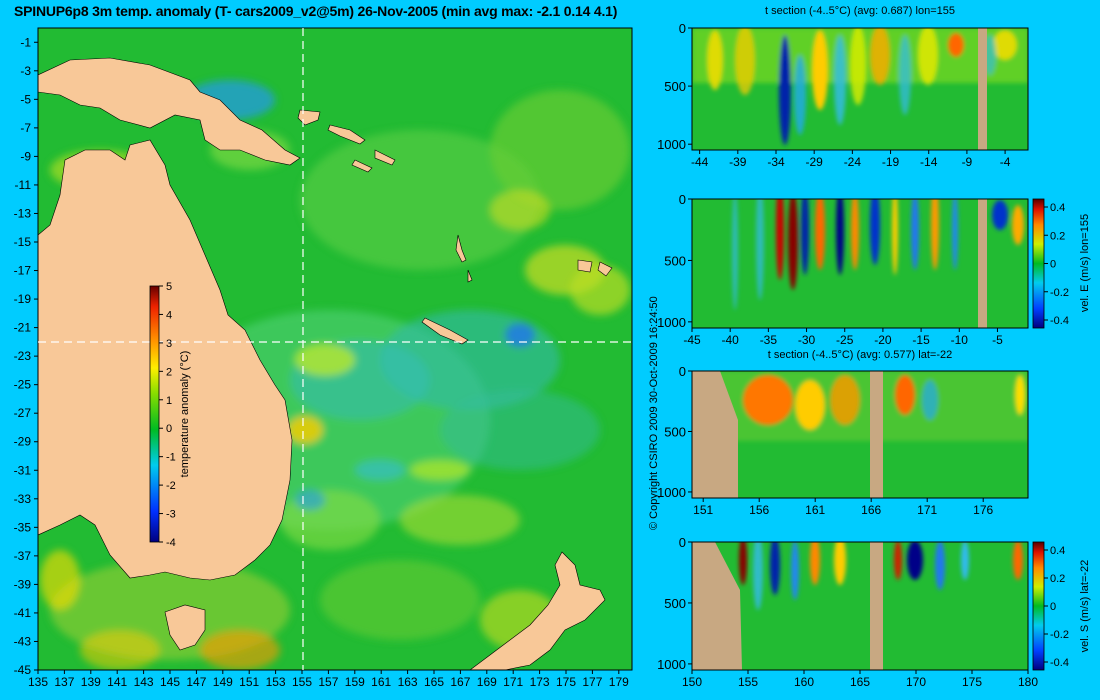  Describe the element at coordinates (671, 144) in the screenshot. I see `panel1-y-tick-label: 1000` at that location.